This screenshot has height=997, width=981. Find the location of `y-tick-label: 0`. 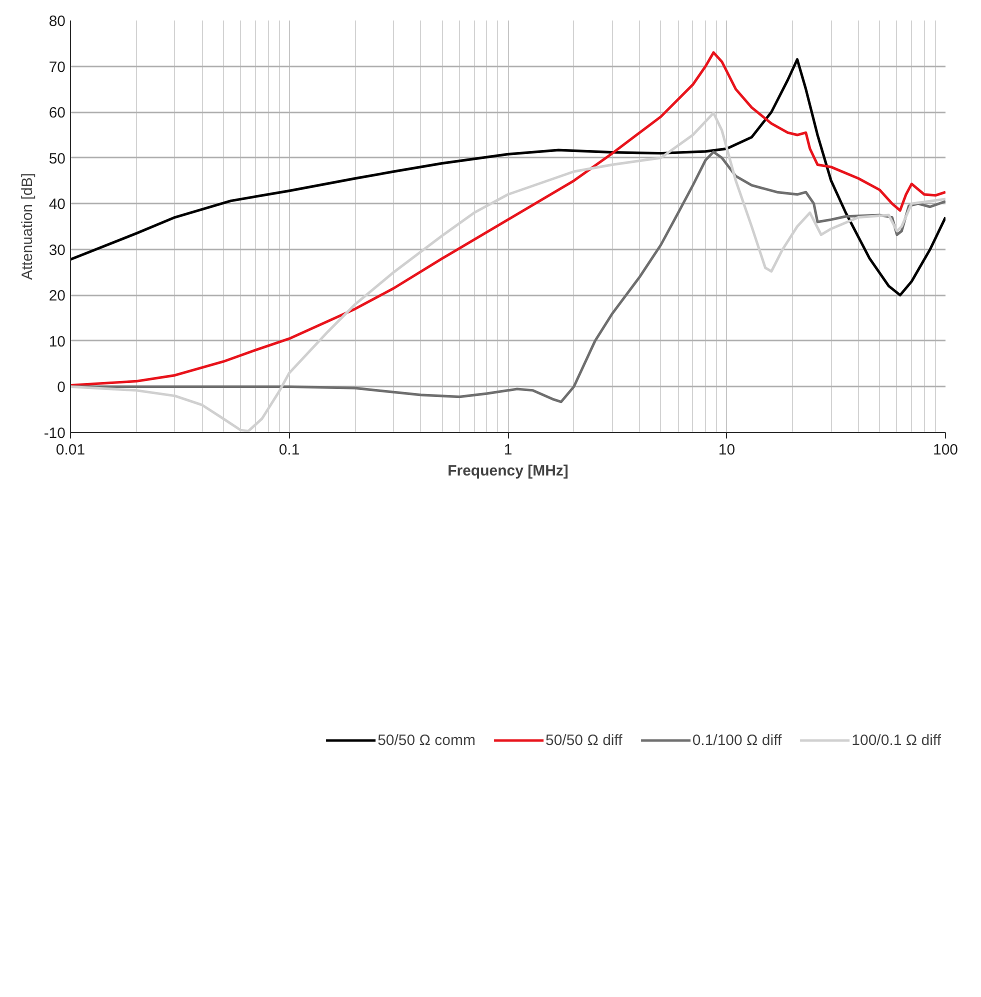

y-tick-label: 0 is located at coordinates (61, 387).